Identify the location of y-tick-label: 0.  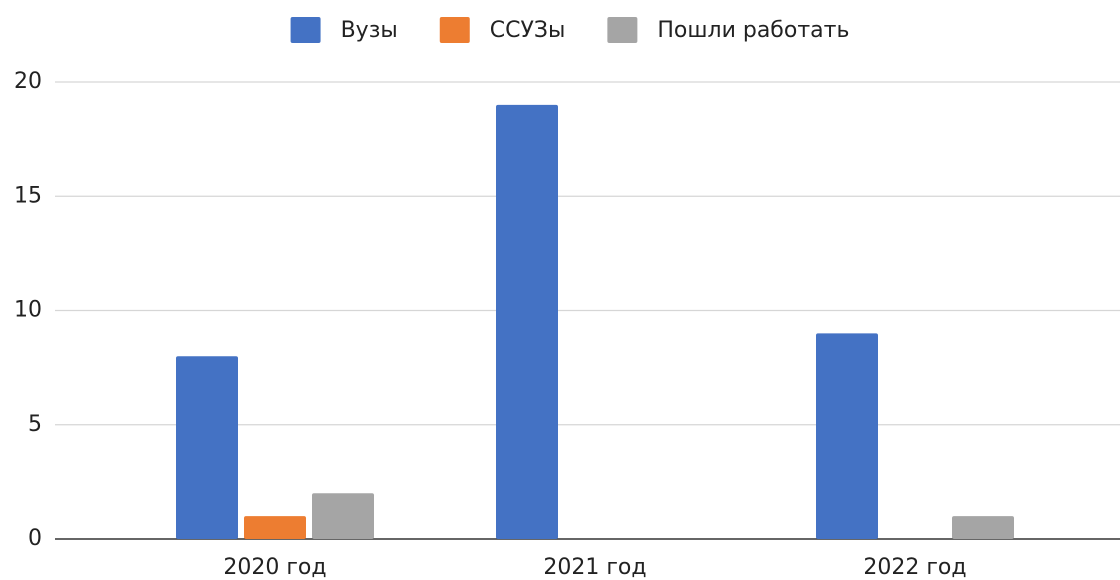
(35, 538).